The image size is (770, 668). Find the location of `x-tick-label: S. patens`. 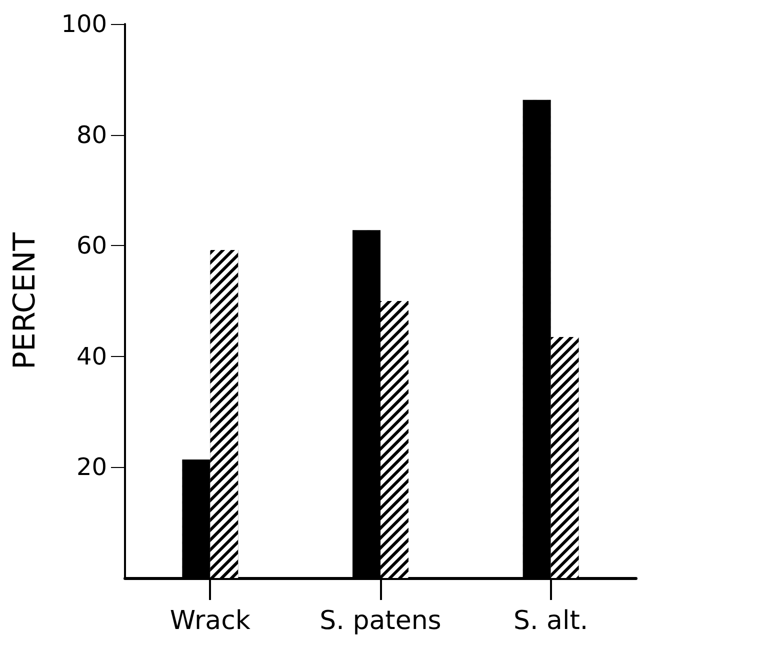

x-tick-label: S. patens is located at coordinates (381, 621).